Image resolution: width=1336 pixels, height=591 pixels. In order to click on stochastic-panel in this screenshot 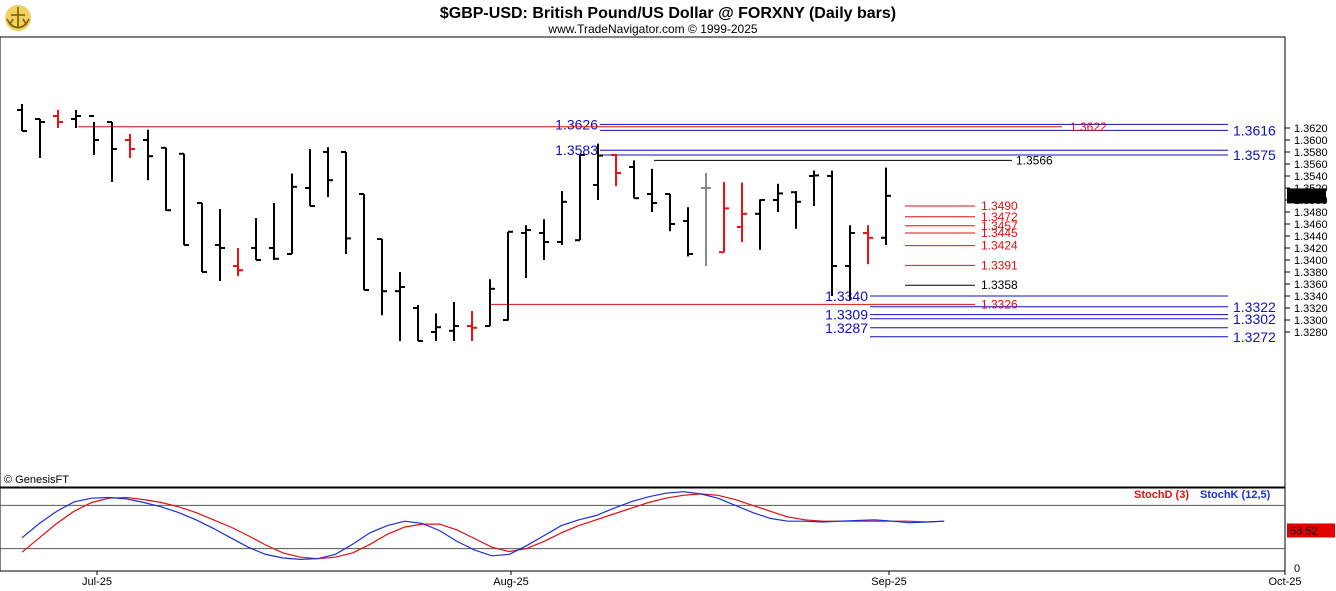, I will do `click(643, 529)`.